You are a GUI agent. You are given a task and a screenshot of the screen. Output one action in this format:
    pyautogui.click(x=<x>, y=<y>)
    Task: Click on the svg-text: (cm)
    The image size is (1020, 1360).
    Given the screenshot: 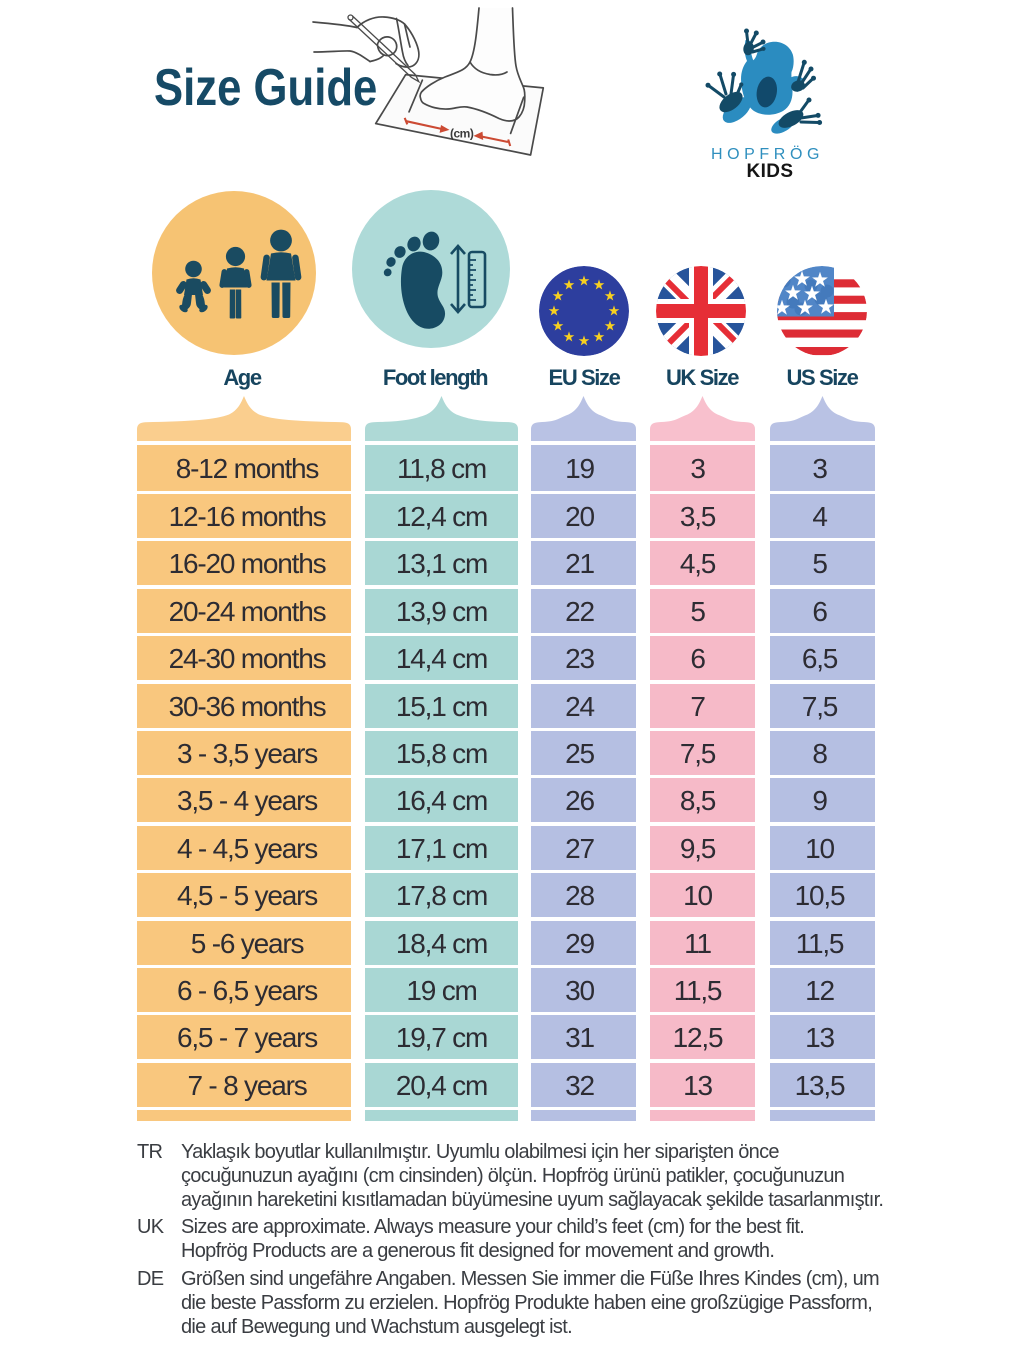 What is the action you would take?
    pyautogui.click(x=462, y=134)
    